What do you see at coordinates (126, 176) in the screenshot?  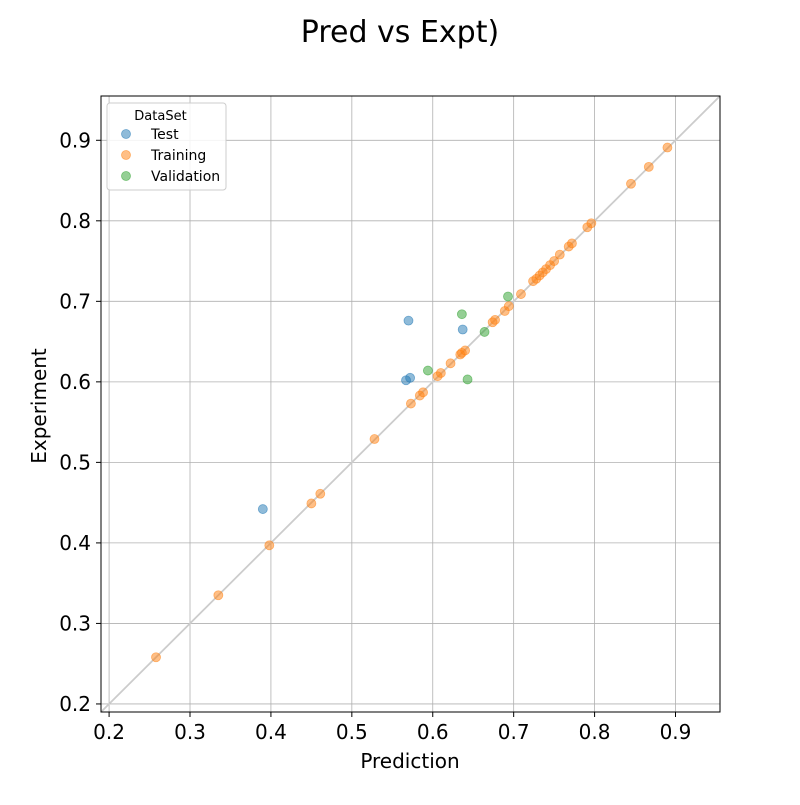 I see `legend-marker-validation` at bounding box center [126, 176].